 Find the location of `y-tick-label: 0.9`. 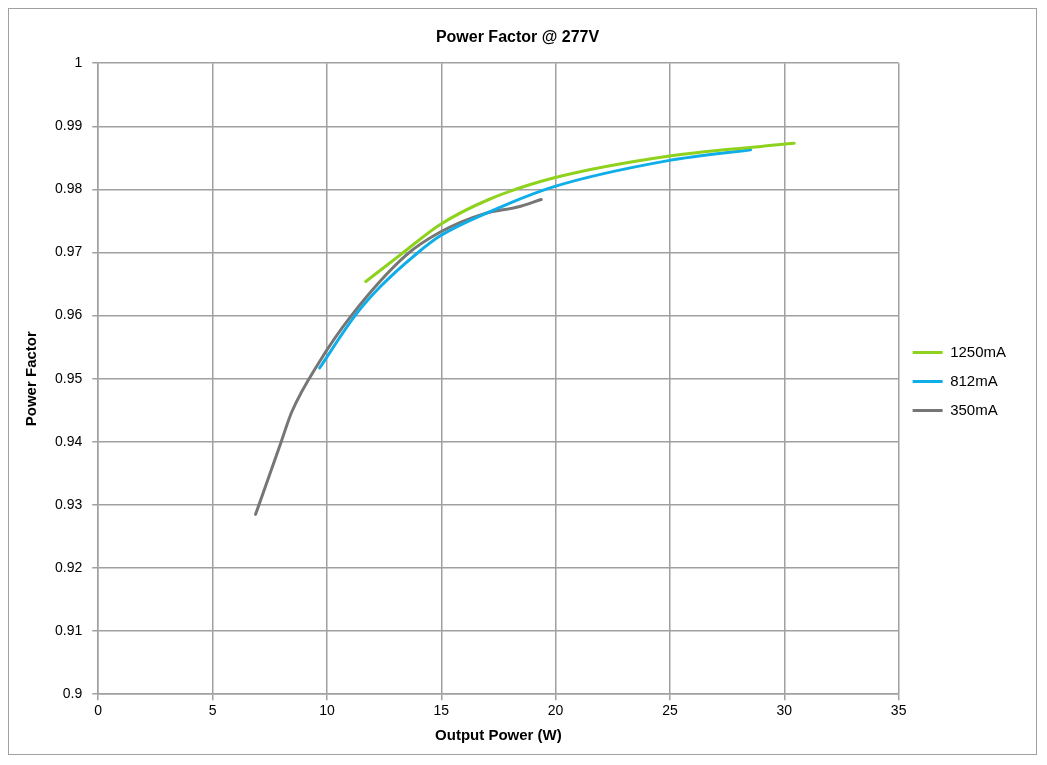

y-tick-label: 0.9 is located at coordinates (72, 693).